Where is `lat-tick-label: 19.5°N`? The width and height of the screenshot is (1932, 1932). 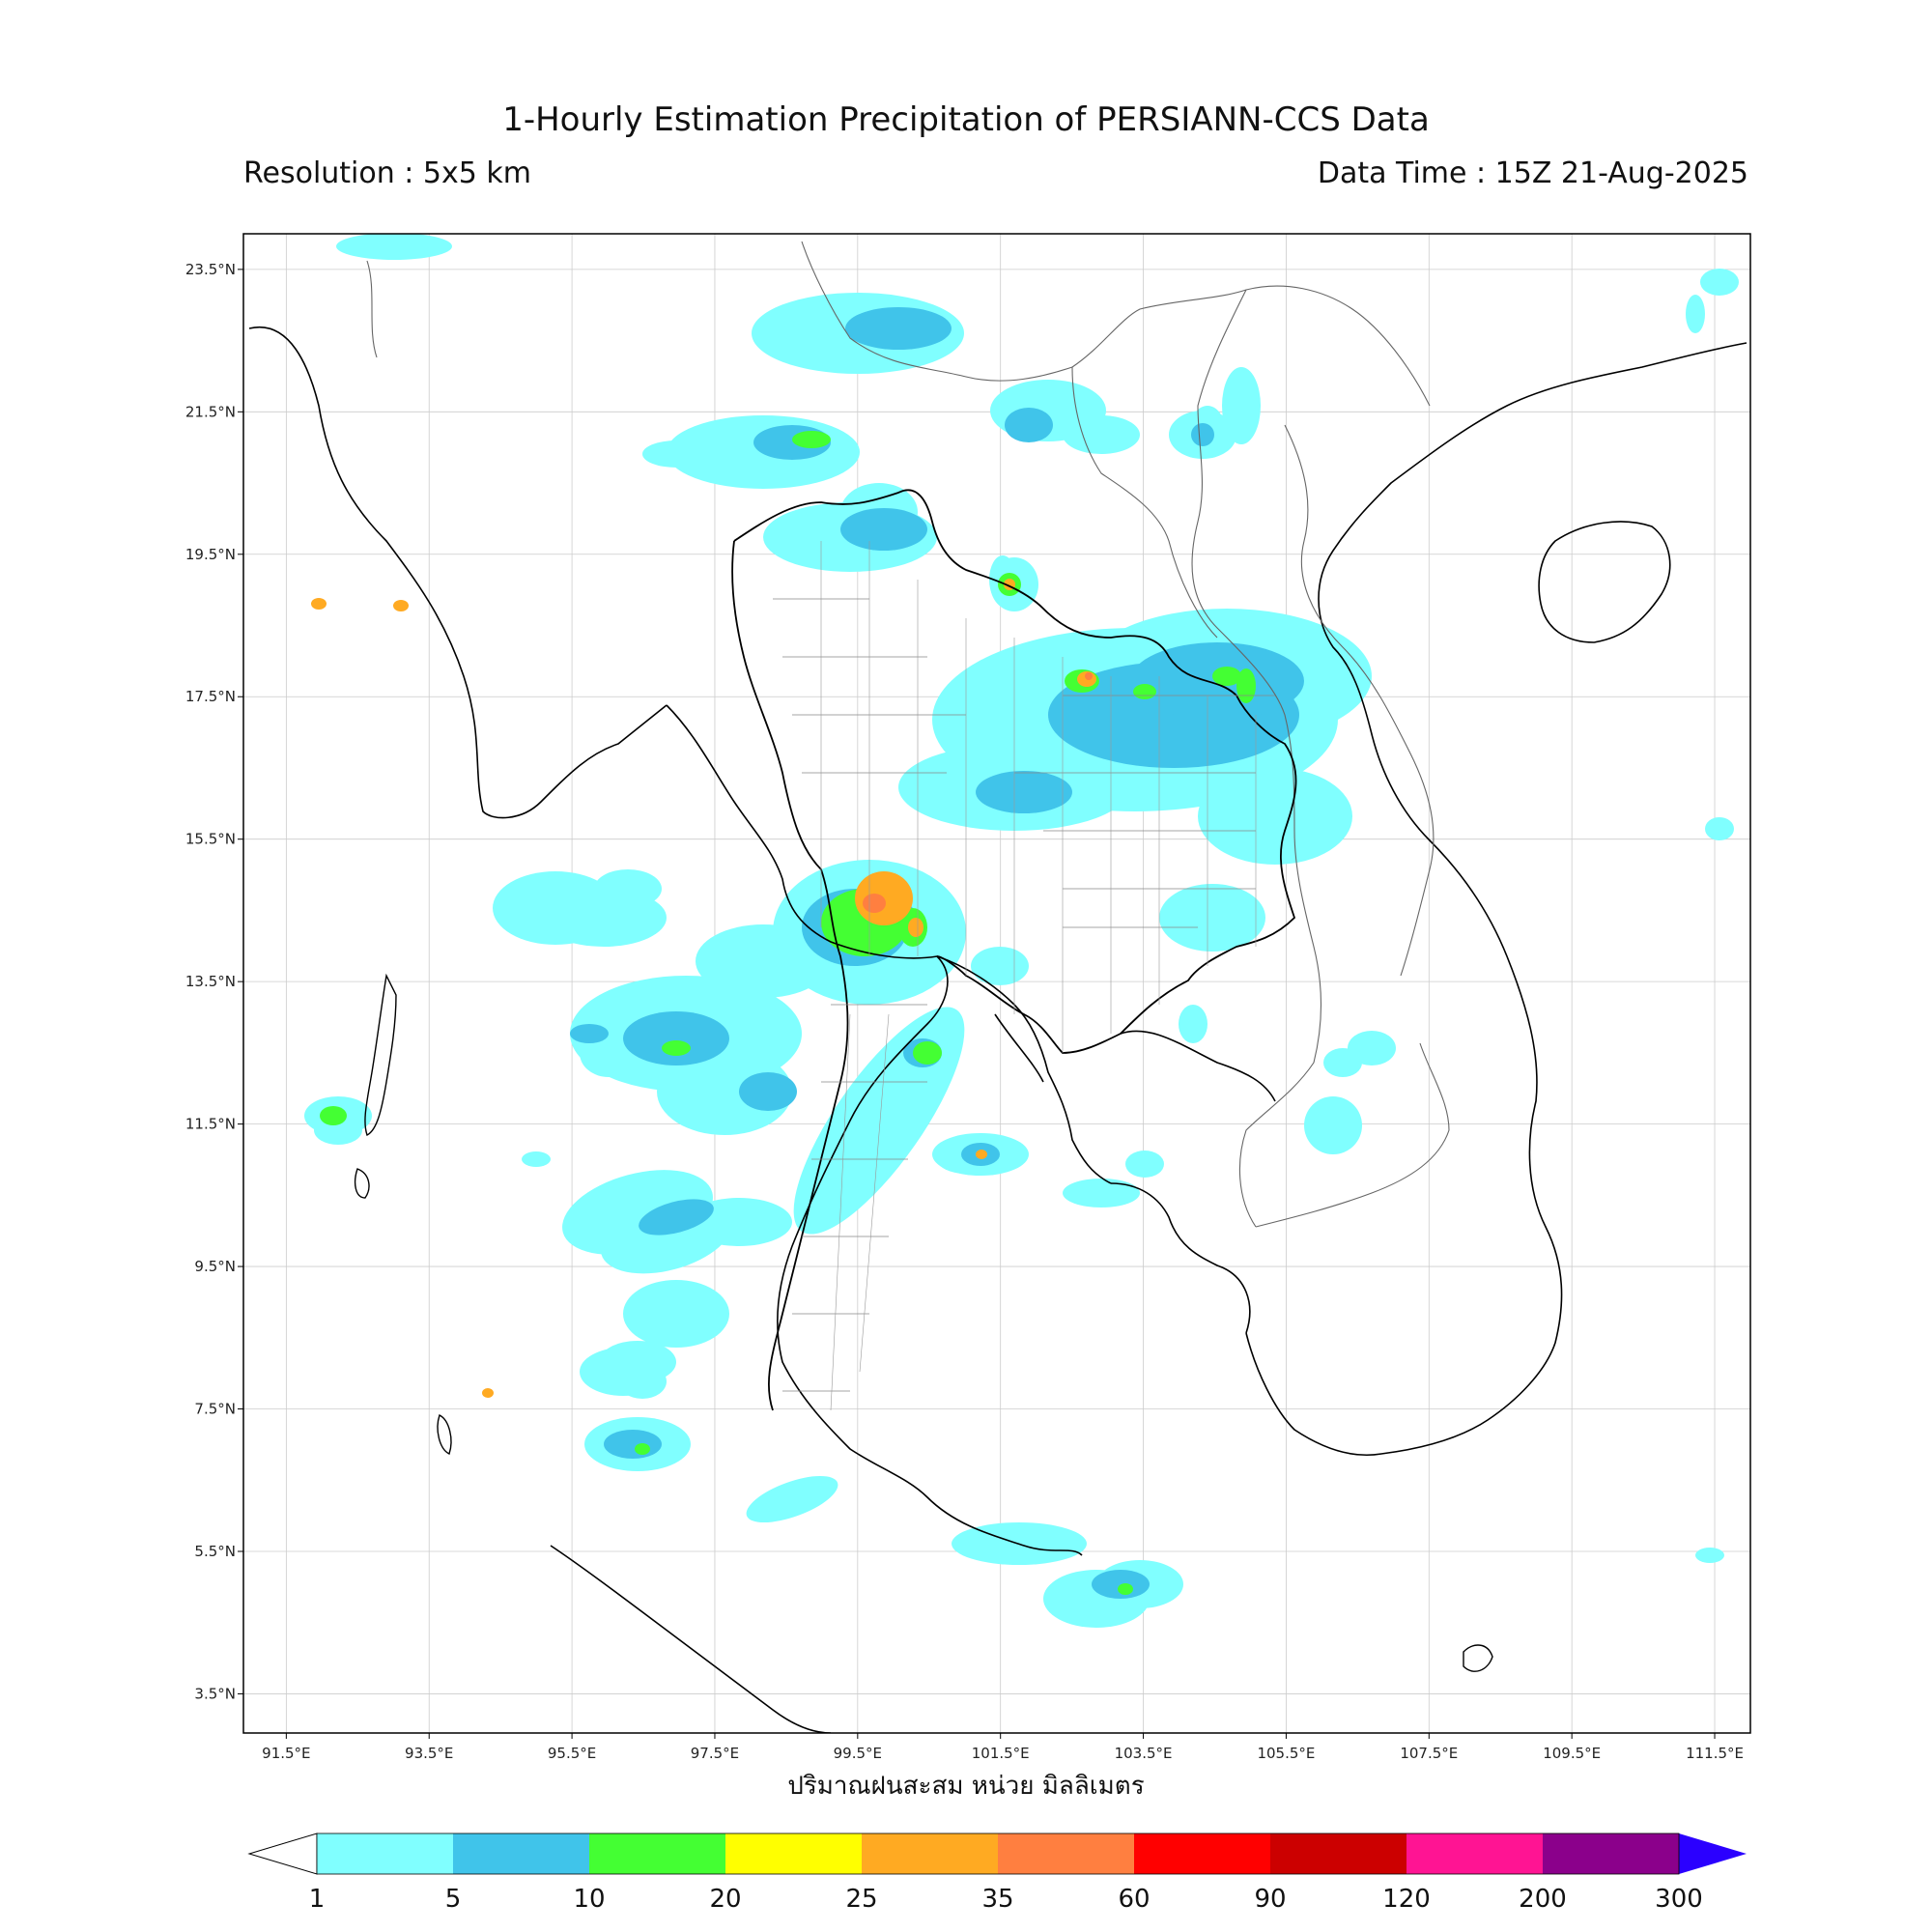
lat-tick-label: 19.5°N is located at coordinates (210, 554).